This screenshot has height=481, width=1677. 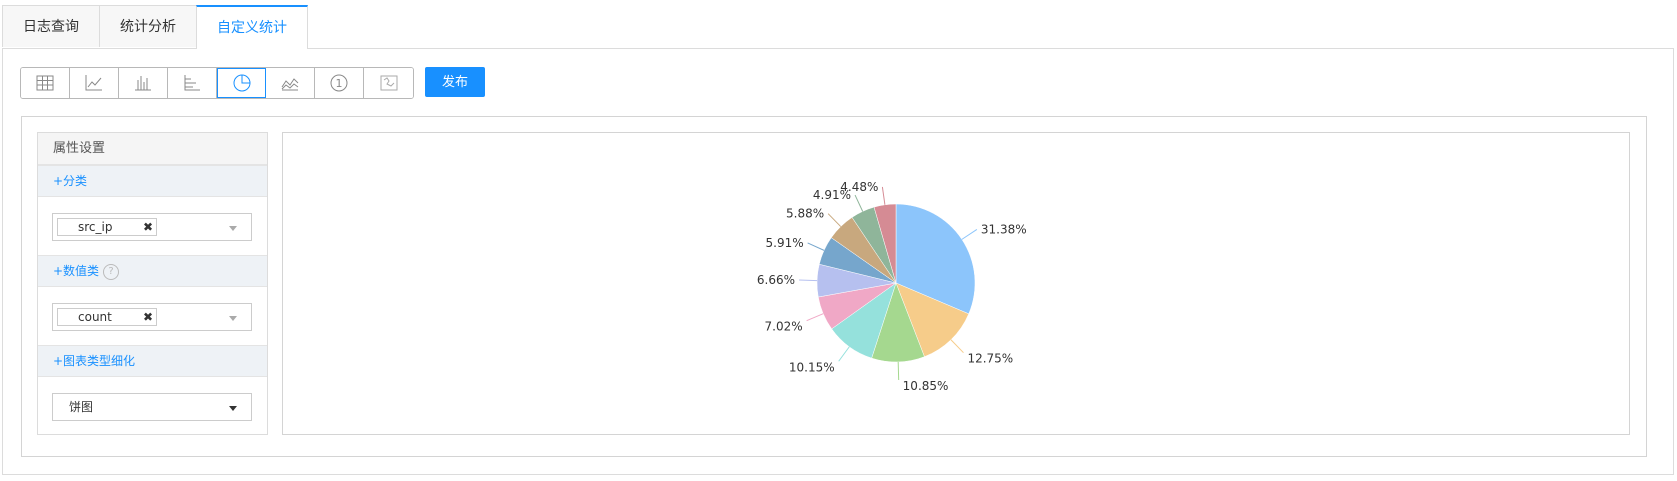 I want to click on pie-slice-label: 5.91%, so click(x=785, y=243).